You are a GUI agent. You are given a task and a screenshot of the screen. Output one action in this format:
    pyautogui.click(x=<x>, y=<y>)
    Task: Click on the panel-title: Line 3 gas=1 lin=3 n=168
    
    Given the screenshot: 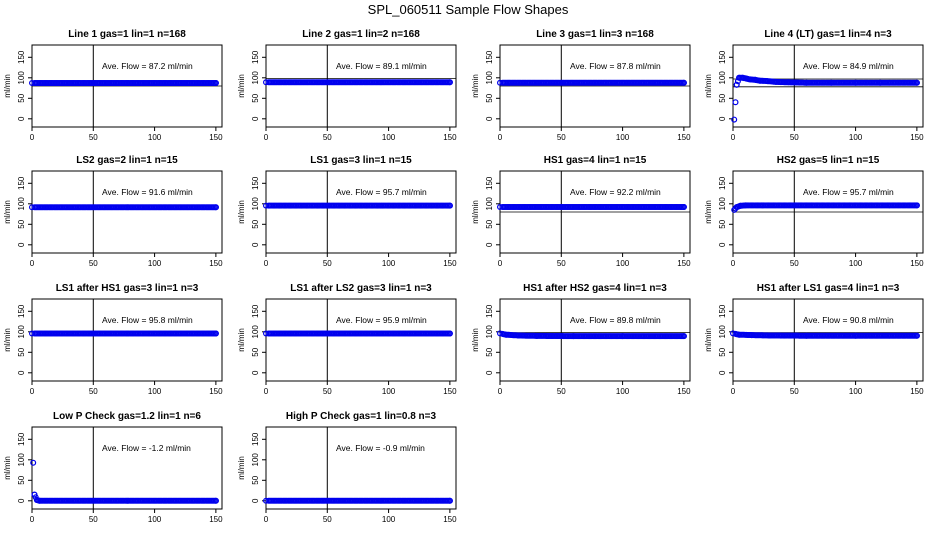 What is the action you would take?
    pyautogui.click(x=595, y=34)
    